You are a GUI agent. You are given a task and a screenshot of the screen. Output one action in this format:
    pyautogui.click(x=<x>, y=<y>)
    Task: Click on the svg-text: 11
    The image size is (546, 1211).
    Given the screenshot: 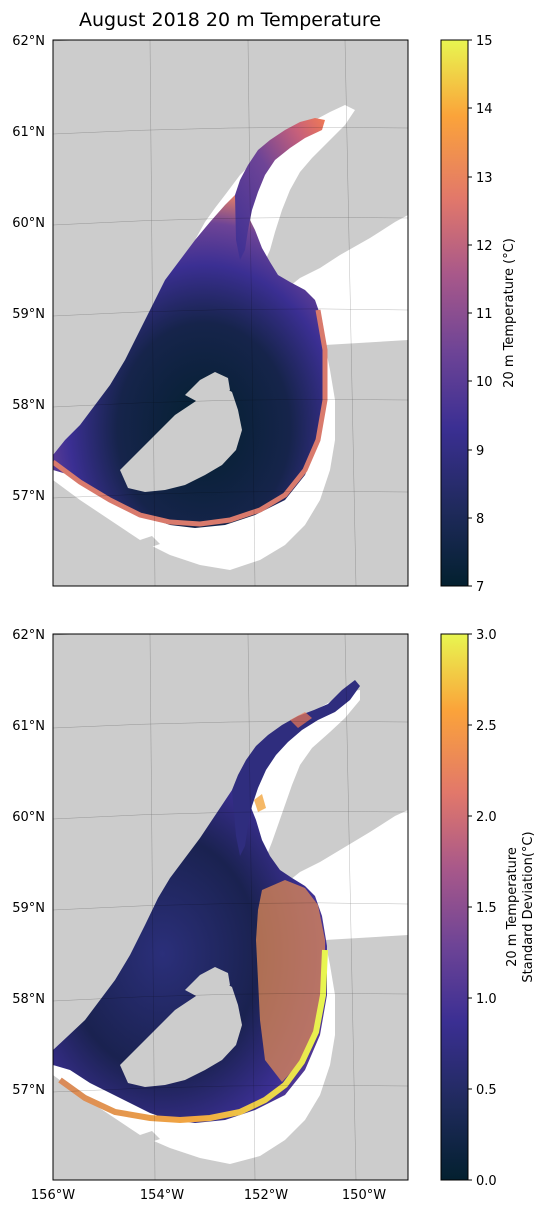 What is the action you would take?
    pyautogui.click(x=484, y=314)
    